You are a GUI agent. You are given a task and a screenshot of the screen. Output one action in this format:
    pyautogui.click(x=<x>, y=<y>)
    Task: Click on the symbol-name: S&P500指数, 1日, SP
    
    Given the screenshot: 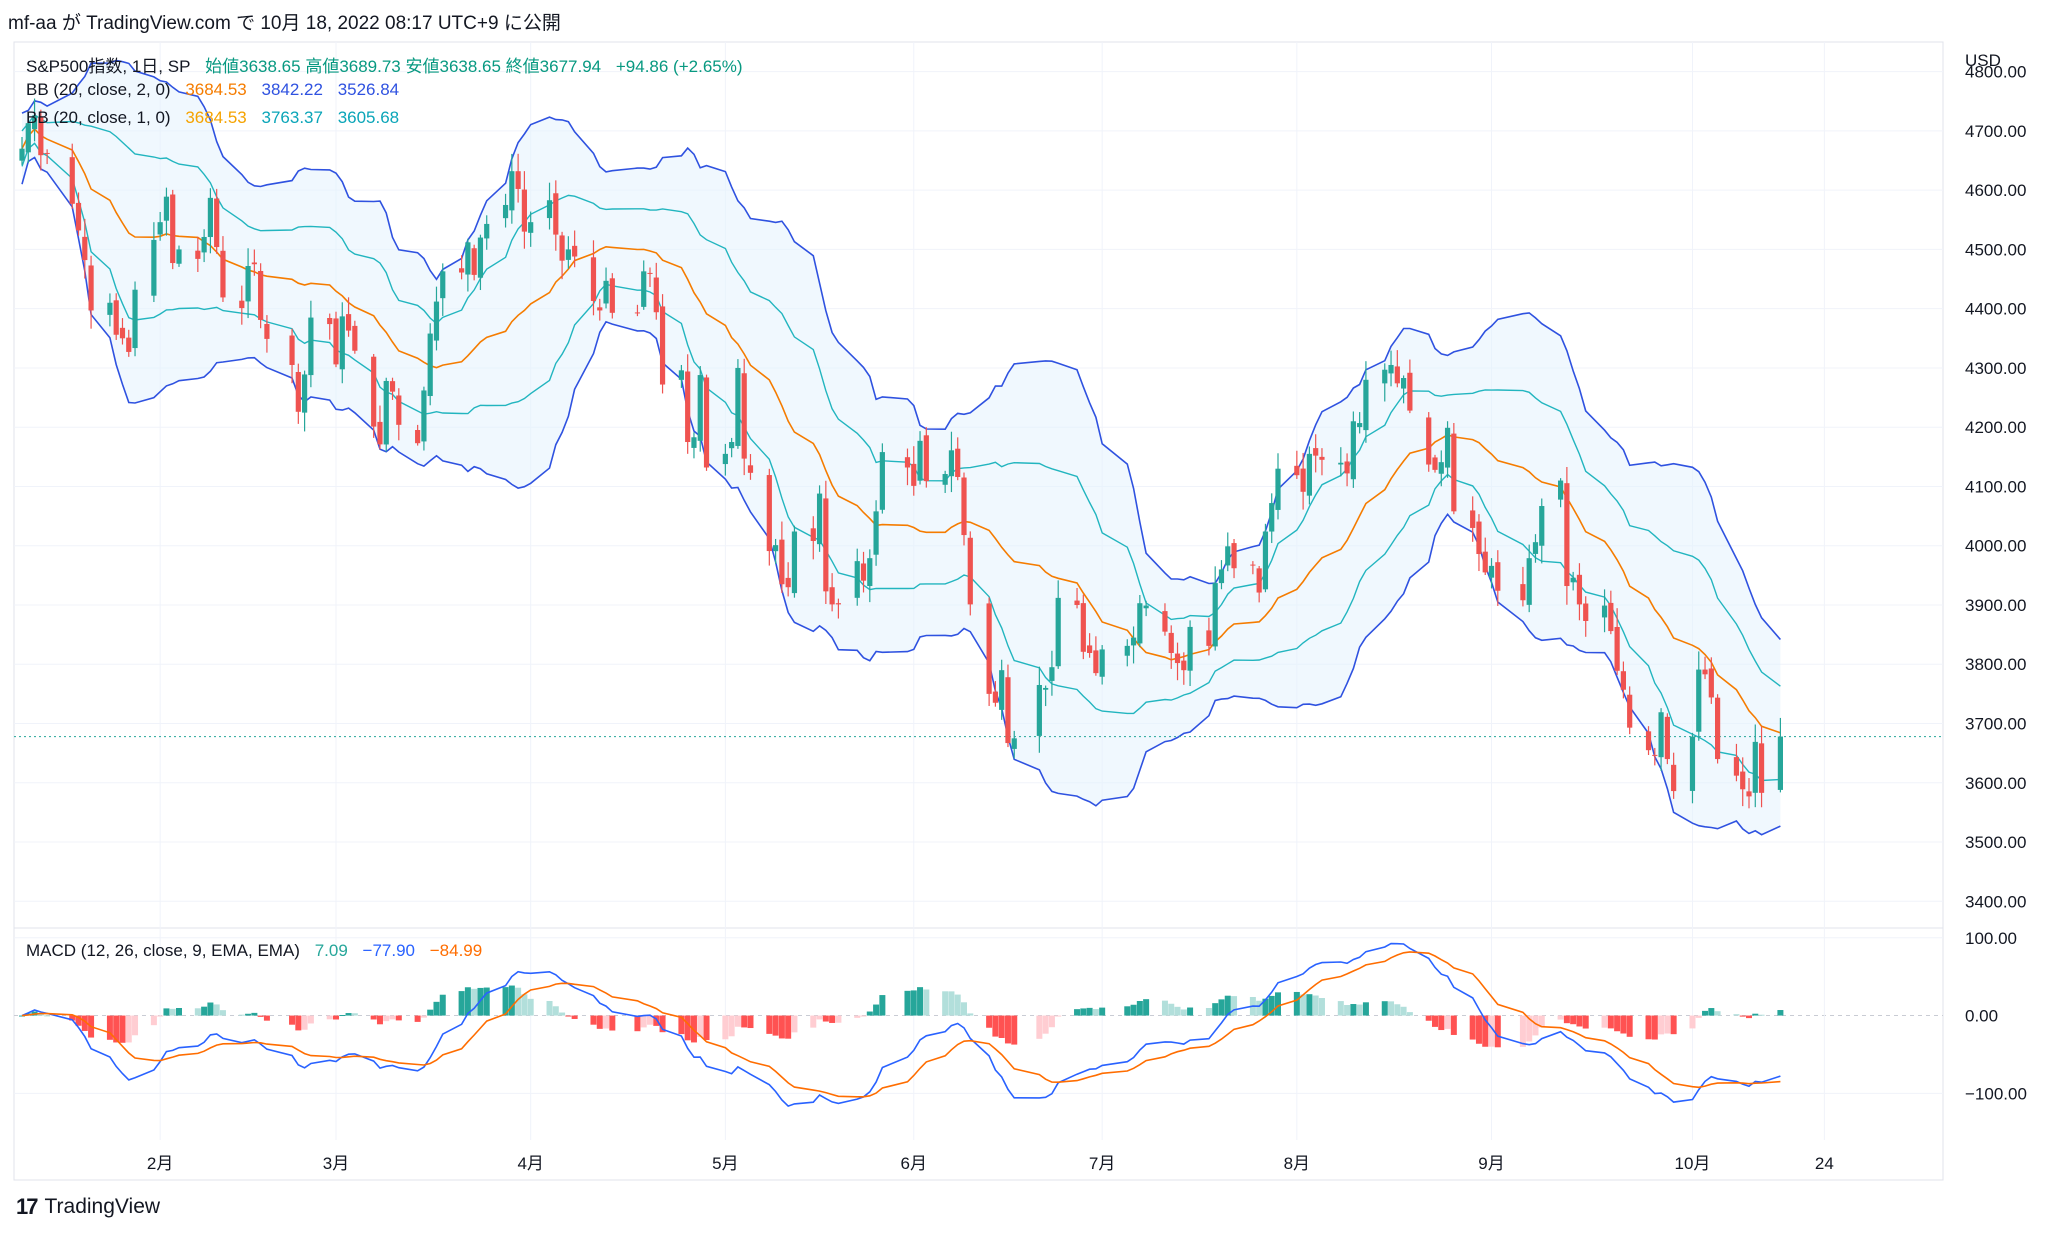 What is the action you would take?
    pyautogui.click(x=108, y=66)
    